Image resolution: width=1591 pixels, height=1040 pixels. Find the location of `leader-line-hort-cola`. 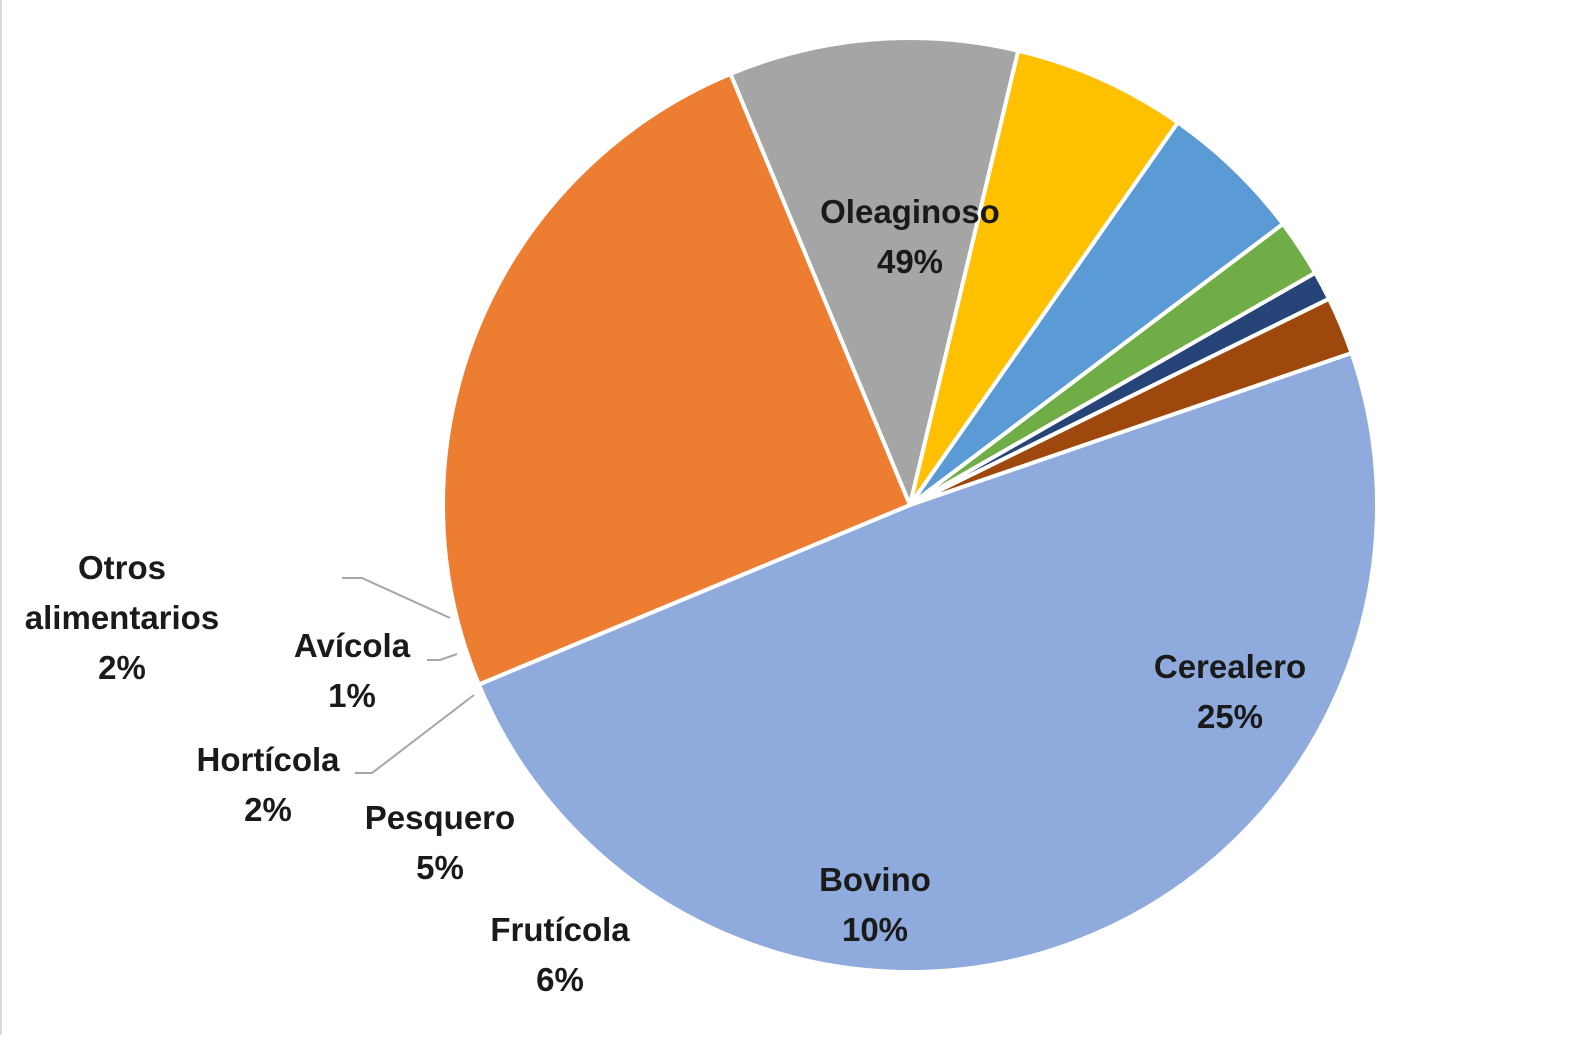

leader-line-hort-cola is located at coordinates (415, 734).